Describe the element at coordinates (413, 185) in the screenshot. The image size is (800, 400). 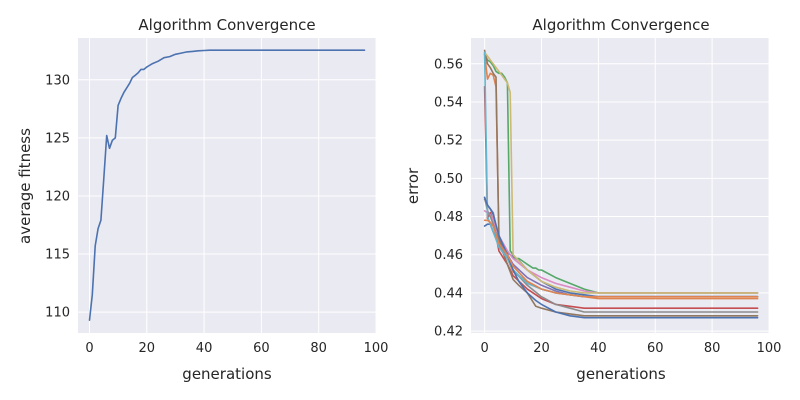
I see `y-axis-label-right: error` at that location.